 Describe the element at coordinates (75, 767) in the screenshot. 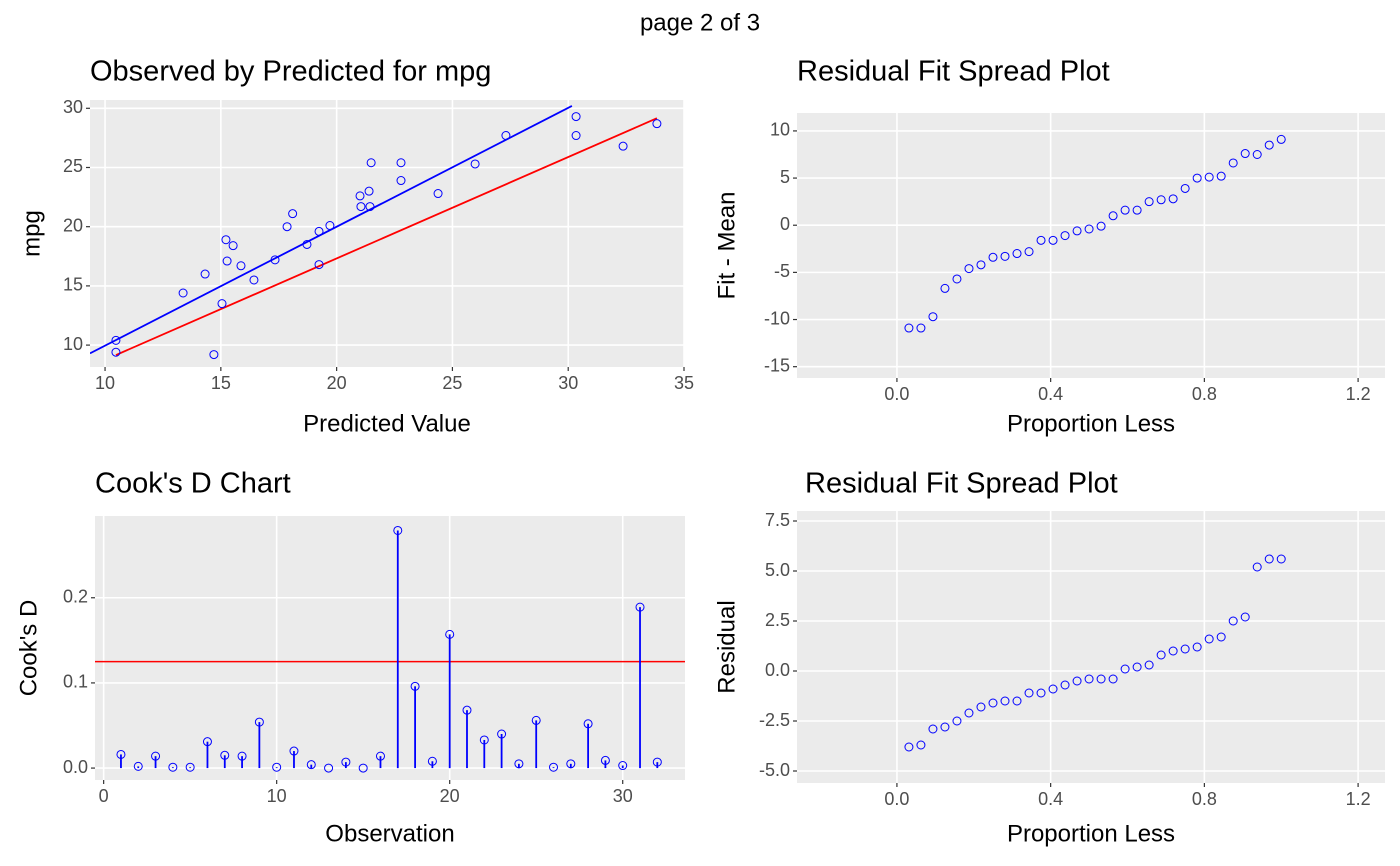

I see `y-tick-label: 0.0` at that location.